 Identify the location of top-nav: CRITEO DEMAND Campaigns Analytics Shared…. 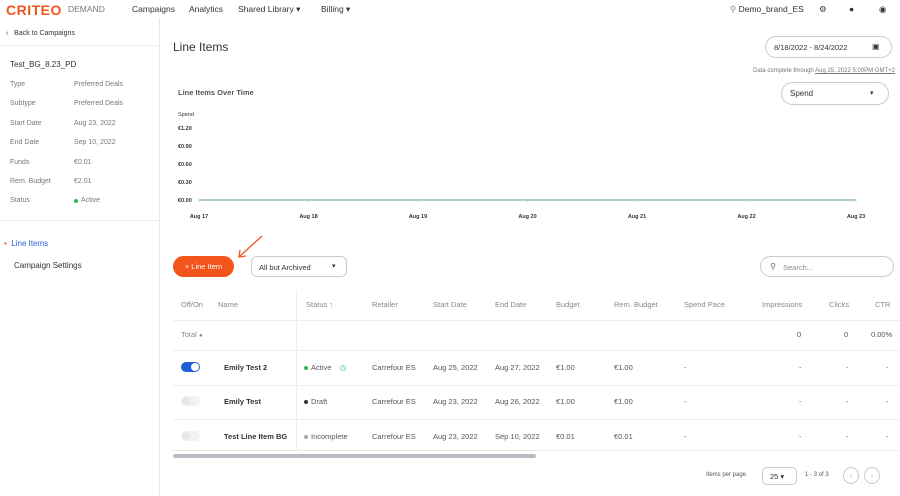
(450, 9).